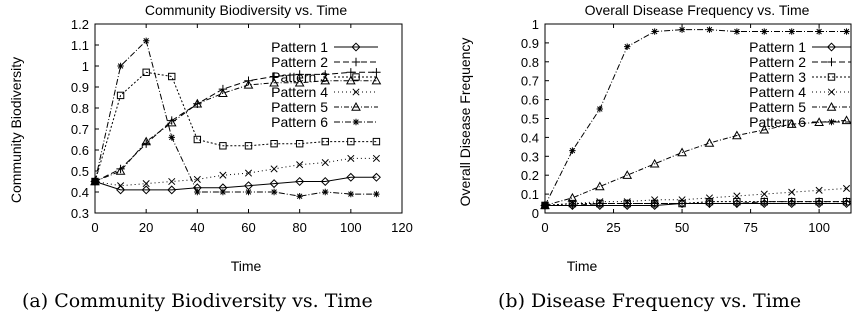 This screenshot has width=852, height=322. What do you see at coordinates (299, 122) in the screenshot?
I see `legend-label: Pattern 6` at bounding box center [299, 122].